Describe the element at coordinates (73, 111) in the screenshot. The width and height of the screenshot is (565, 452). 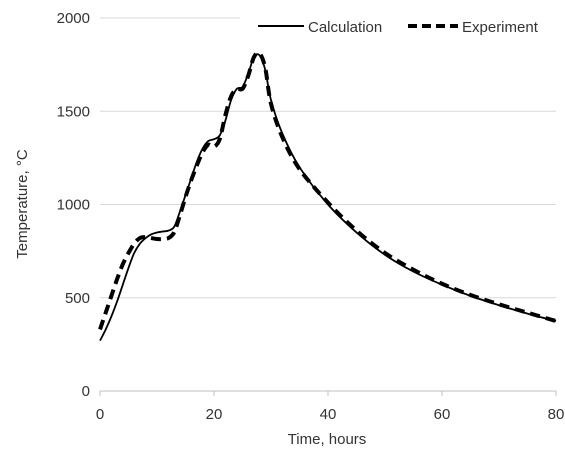
I see `y-tick-label: 1500` at that location.